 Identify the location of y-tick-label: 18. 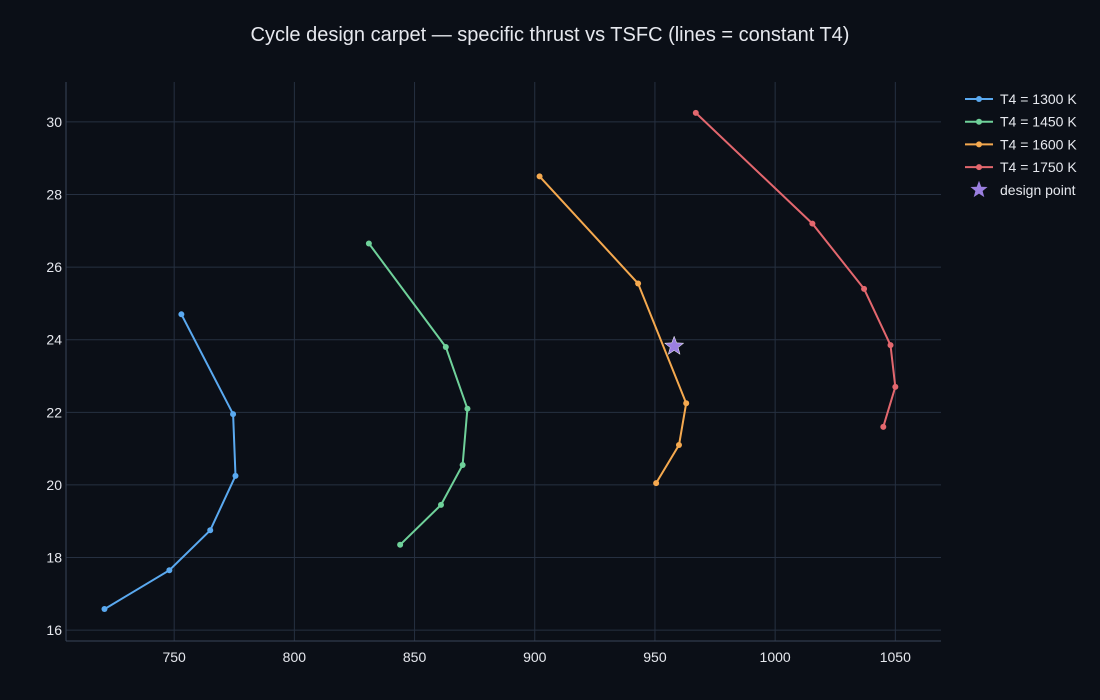
(54, 558).